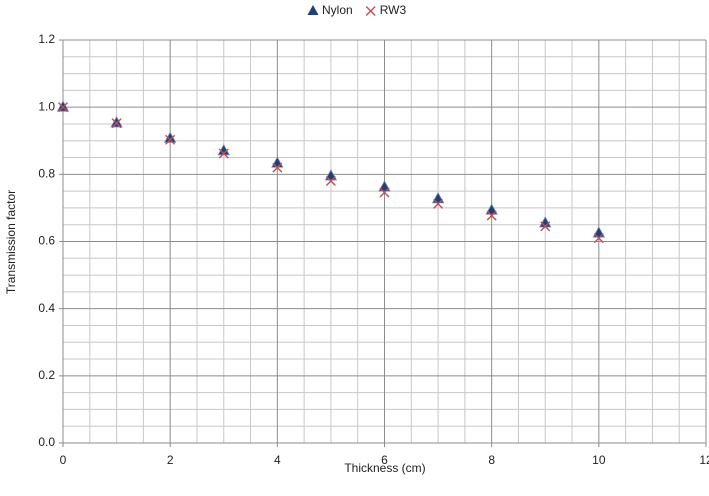 The width and height of the screenshot is (709, 496). I want to click on y-tick-label: 0.0, so click(46, 442).